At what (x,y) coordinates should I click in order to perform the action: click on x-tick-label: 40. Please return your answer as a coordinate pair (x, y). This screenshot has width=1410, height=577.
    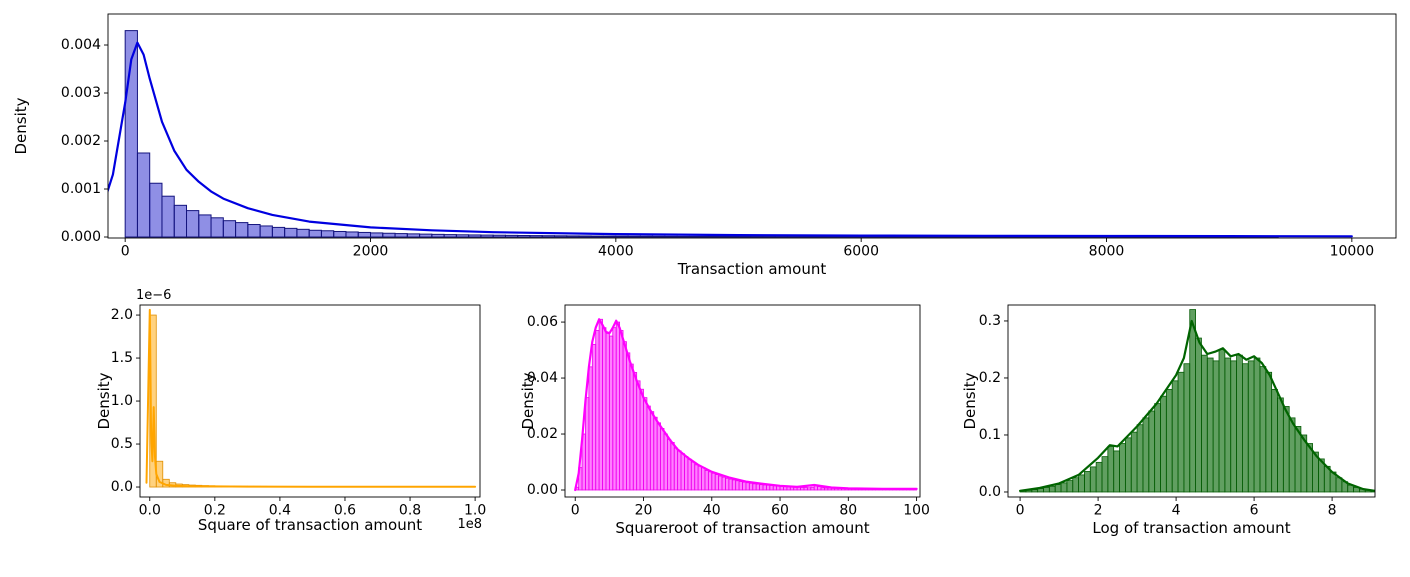
    Looking at the image, I should click on (712, 511).